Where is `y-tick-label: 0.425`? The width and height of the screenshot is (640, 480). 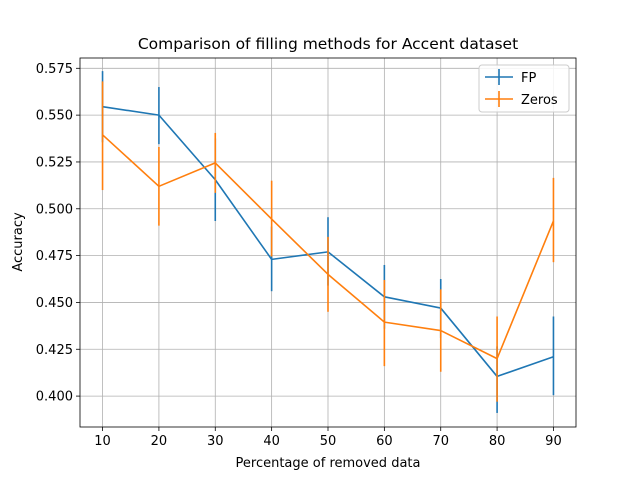
y-tick-label: 0.425 is located at coordinates (54, 350).